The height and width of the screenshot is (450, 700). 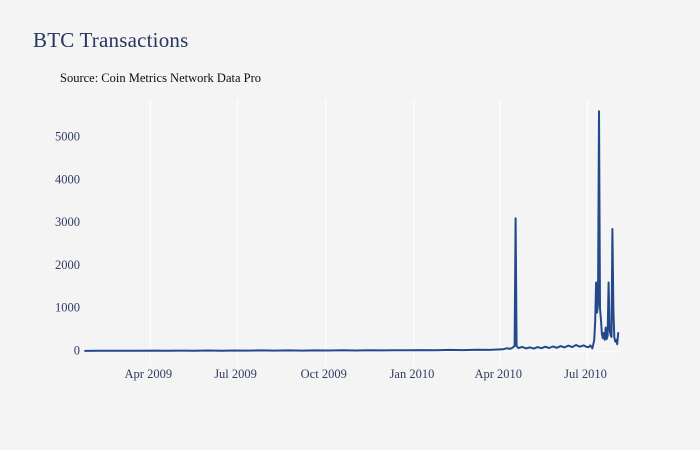 What do you see at coordinates (67, 179) in the screenshot?
I see `y-axis-tick-label: 4000` at bounding box center [67, 179].